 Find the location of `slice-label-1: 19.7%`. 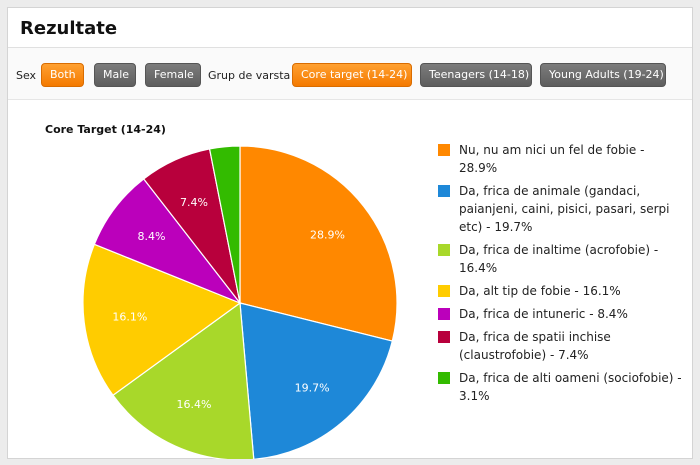

slice-label-1: 19.7% is located at coordinates (312, 387).